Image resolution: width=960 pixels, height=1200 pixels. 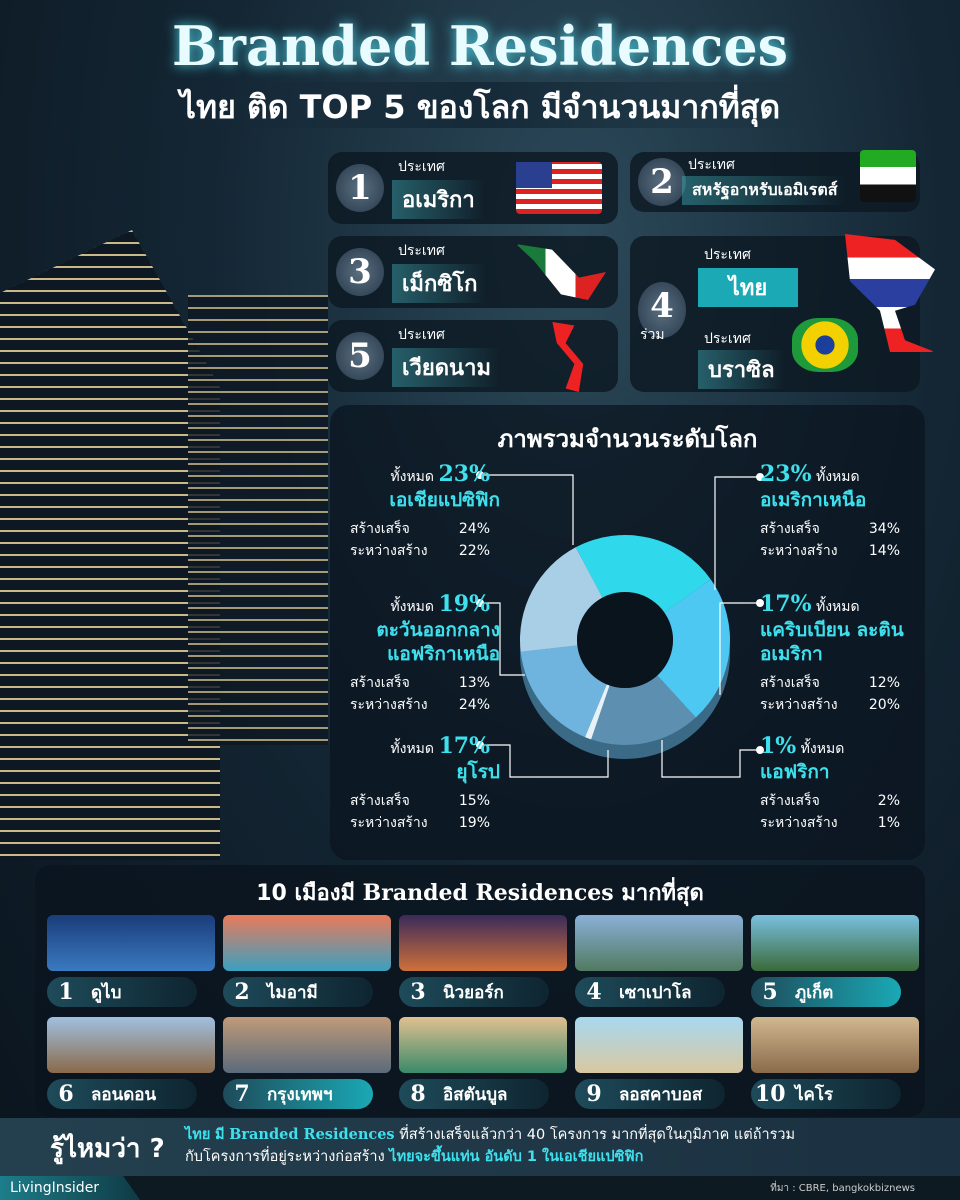 What do you see at coordinates (66, 992) in the screenshot?
I see `city-rank: 1` at bounding box center [66, 992].